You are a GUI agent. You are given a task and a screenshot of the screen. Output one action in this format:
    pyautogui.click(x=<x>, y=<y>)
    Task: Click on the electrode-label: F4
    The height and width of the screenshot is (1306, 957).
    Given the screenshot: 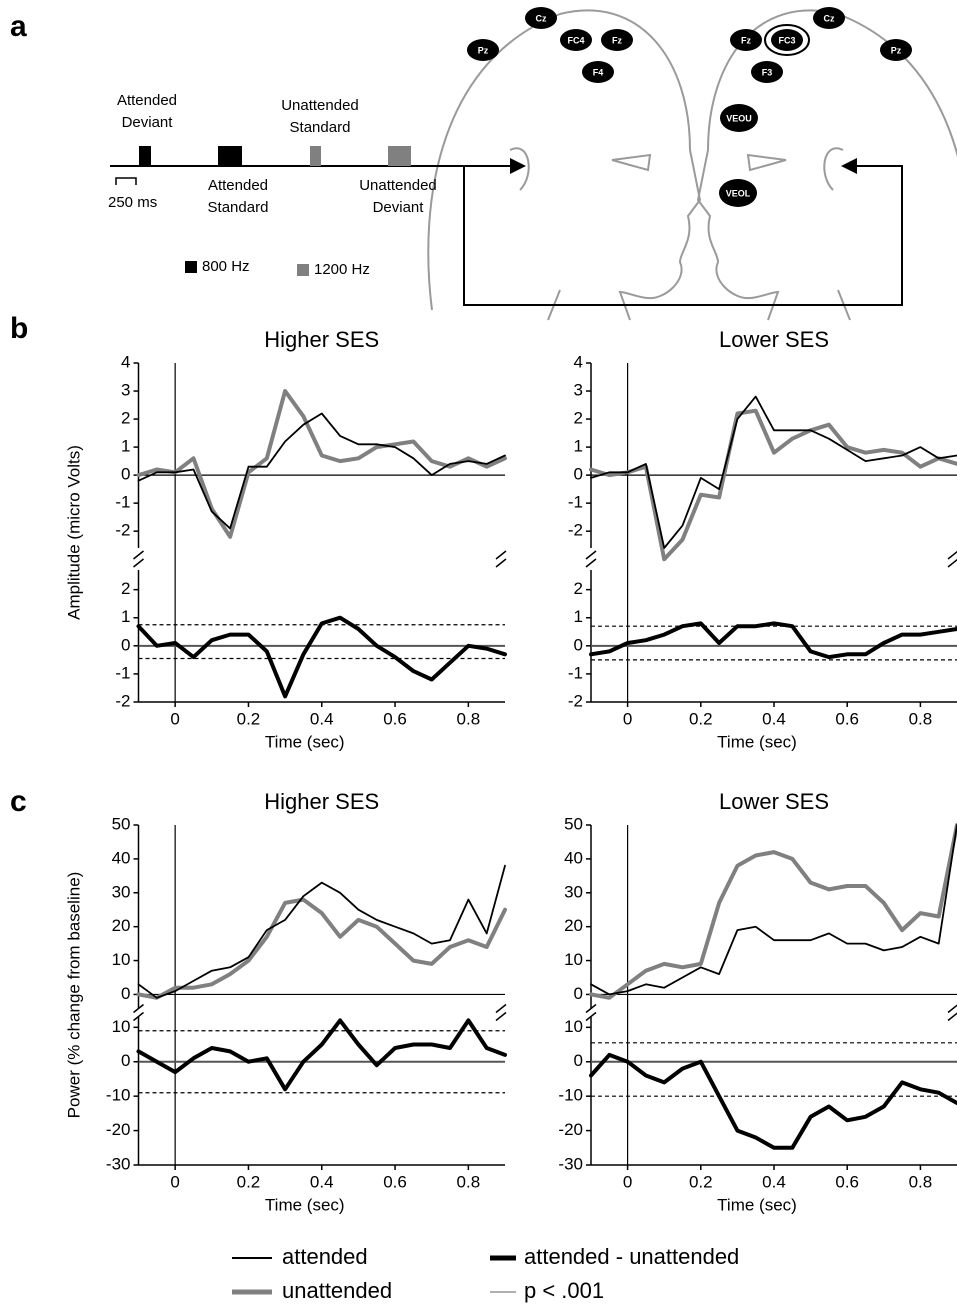 What is the action you would take?
    pyautogui.click(x=598, y=72)
    